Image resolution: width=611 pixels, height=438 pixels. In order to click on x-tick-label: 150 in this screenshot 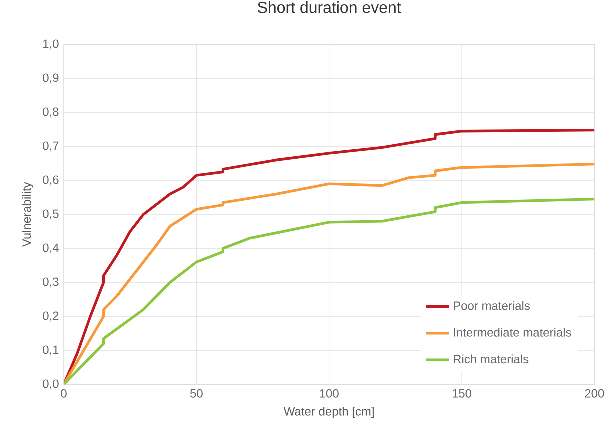, I will do `click(462, 393)`.